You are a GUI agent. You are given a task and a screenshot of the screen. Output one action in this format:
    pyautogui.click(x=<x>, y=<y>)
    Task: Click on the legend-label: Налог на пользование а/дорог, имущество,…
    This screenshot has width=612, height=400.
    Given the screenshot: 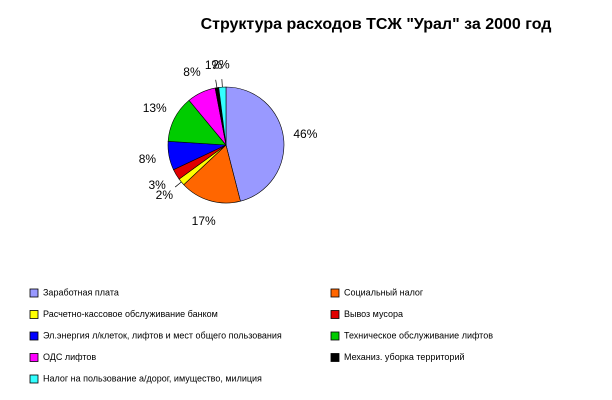 What is the action you would take?
    pyautogui.click(x=152, y=378)
    